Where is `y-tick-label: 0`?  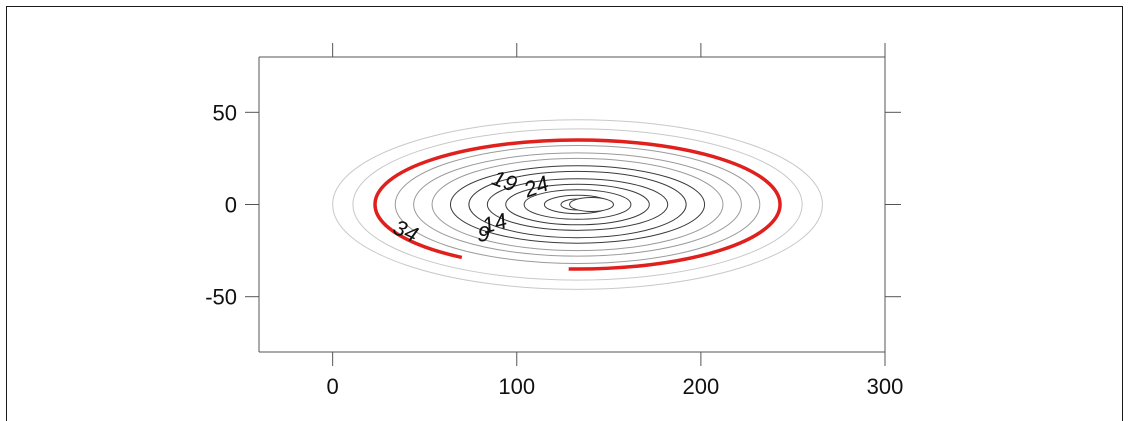 y-tick-label: 0 is located at coordinates (231, 205).